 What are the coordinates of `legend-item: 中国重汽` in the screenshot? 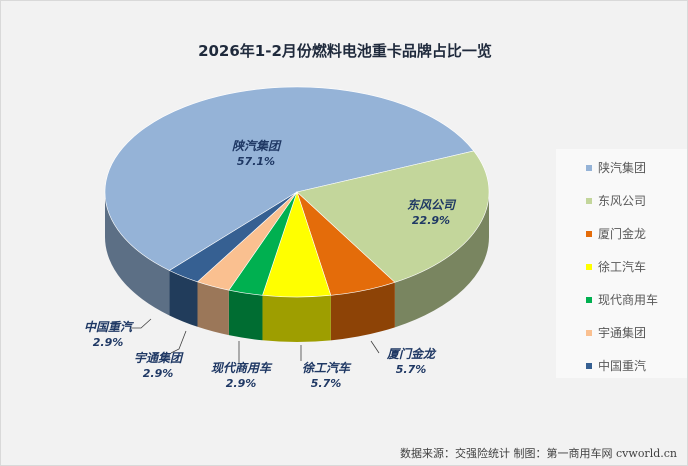 It's located at (616, 365).